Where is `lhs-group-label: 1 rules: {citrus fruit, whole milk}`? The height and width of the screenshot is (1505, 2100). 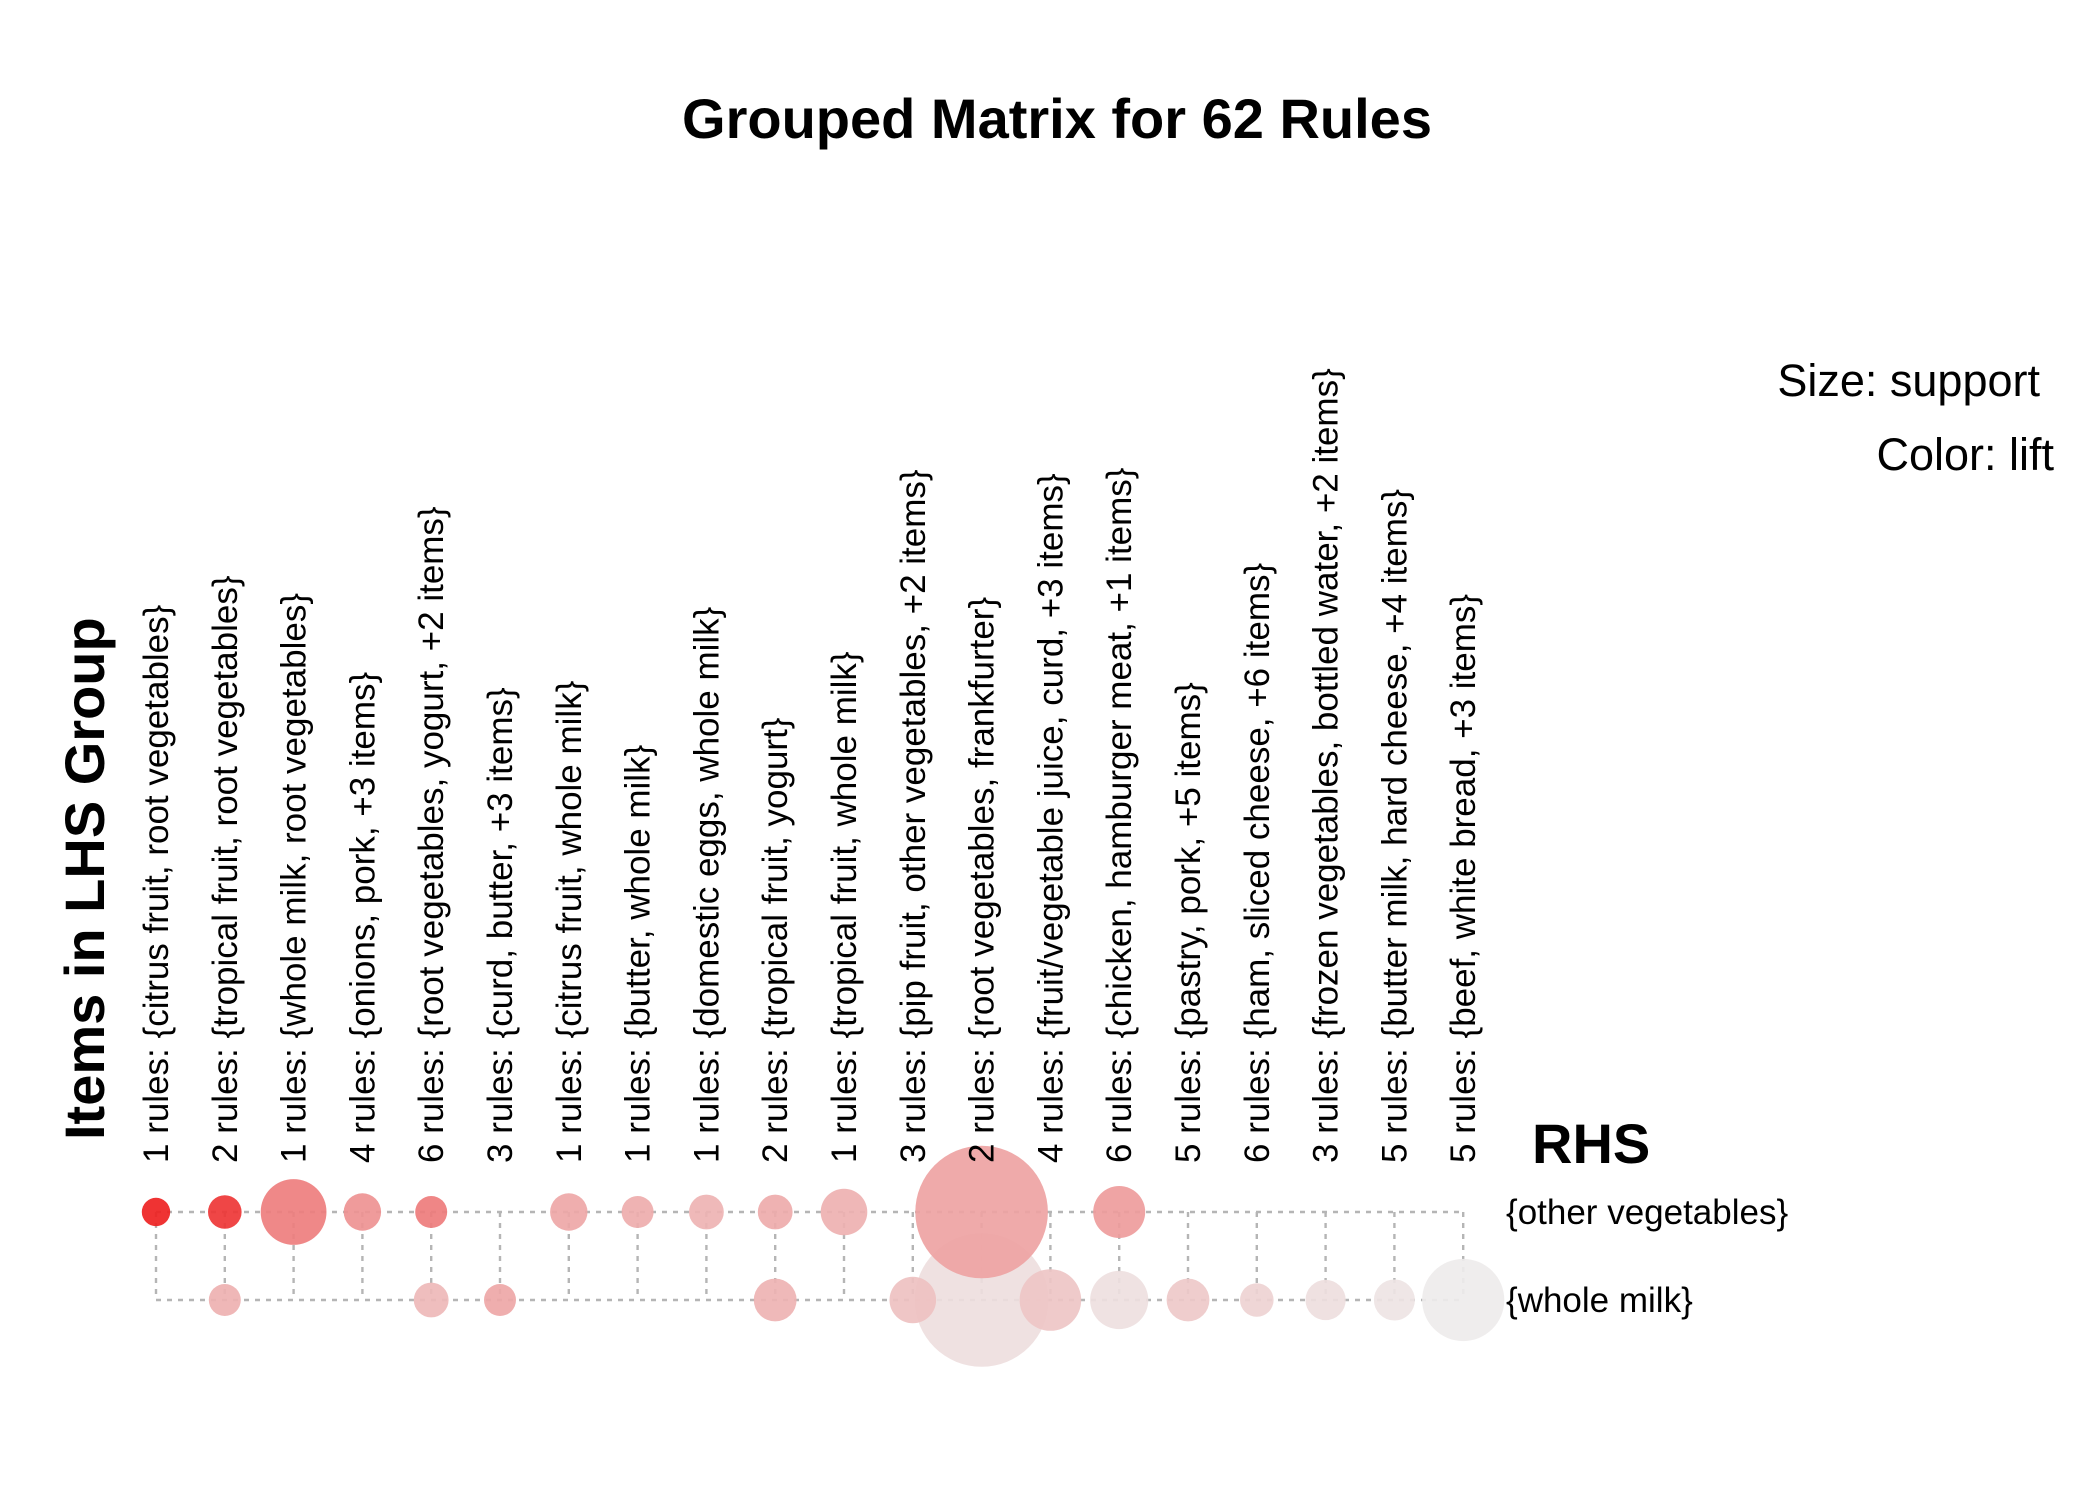
lhs-group-label: 1 rules: {citrus fruit, whole milk} is located at coordinates (569, 921).